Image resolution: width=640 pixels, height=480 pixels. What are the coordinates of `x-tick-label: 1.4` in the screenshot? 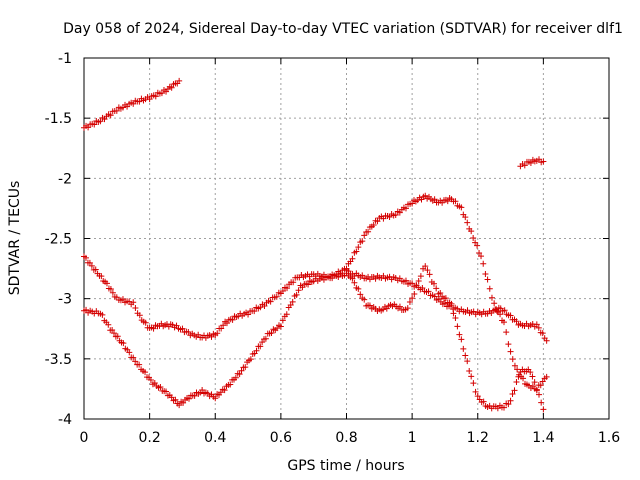 It's located at (543, 438).